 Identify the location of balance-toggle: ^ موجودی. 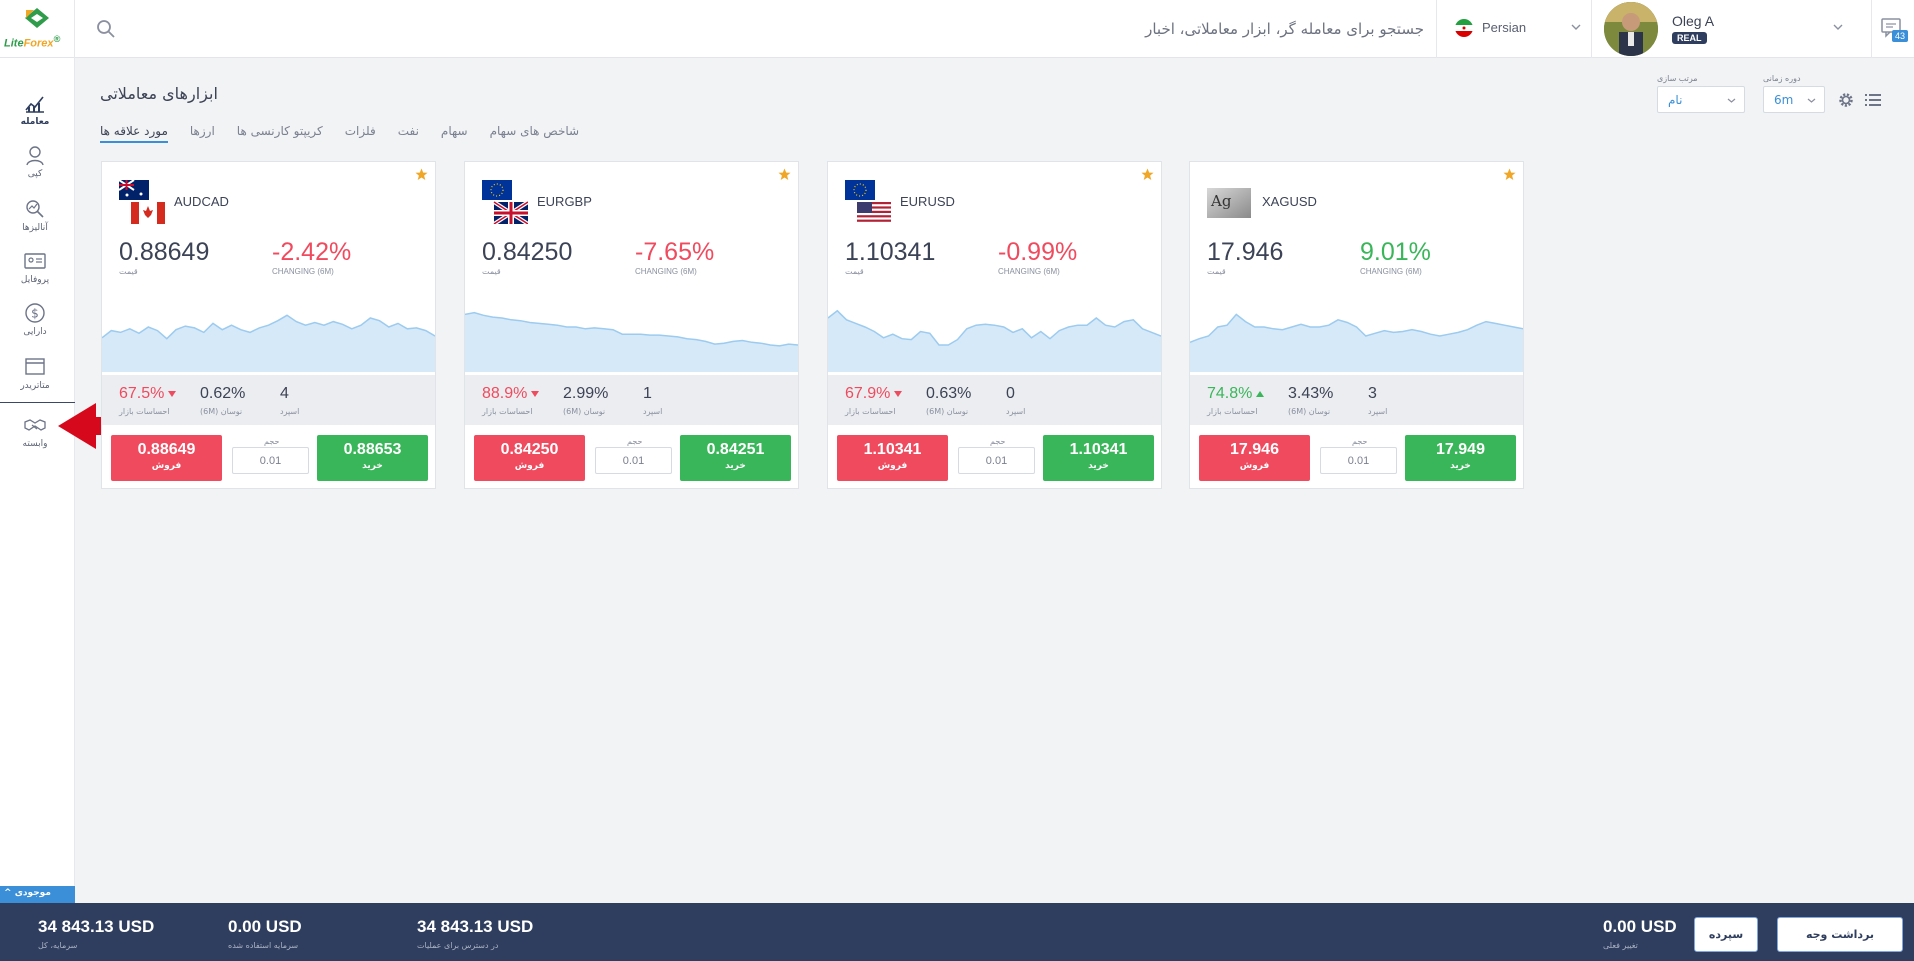
(37, 894).